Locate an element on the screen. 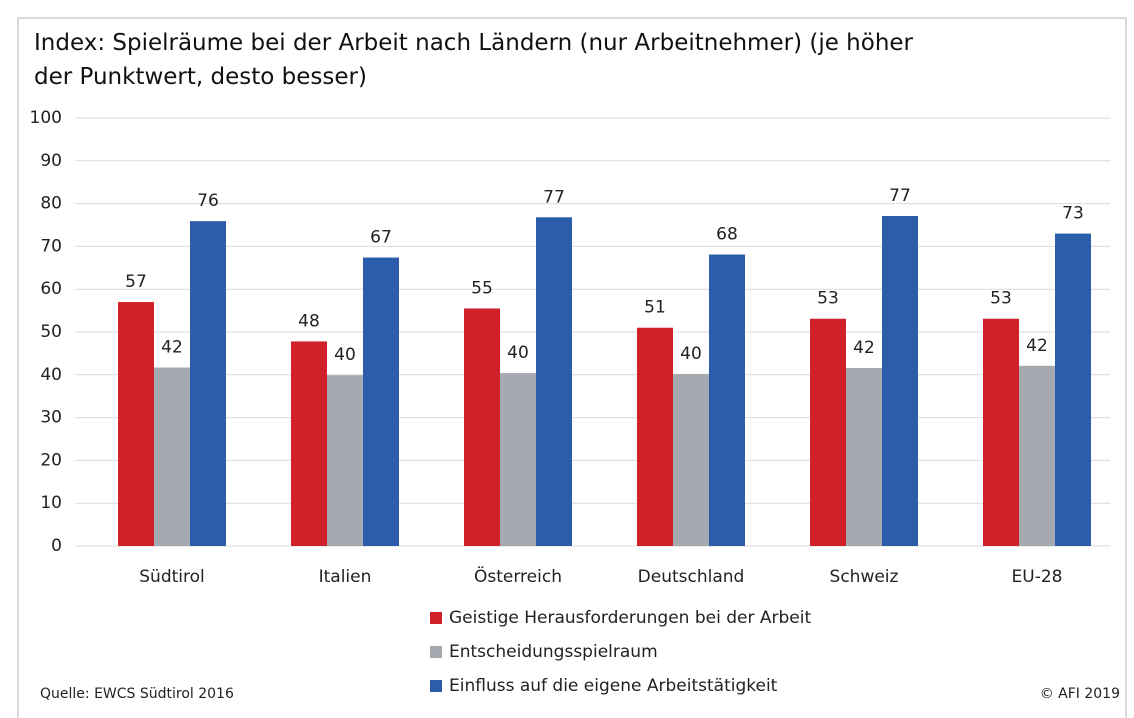 This screenshot has height=718, width=1134. x-tick-label: EU-28 is located at coordinates (1037, 577).